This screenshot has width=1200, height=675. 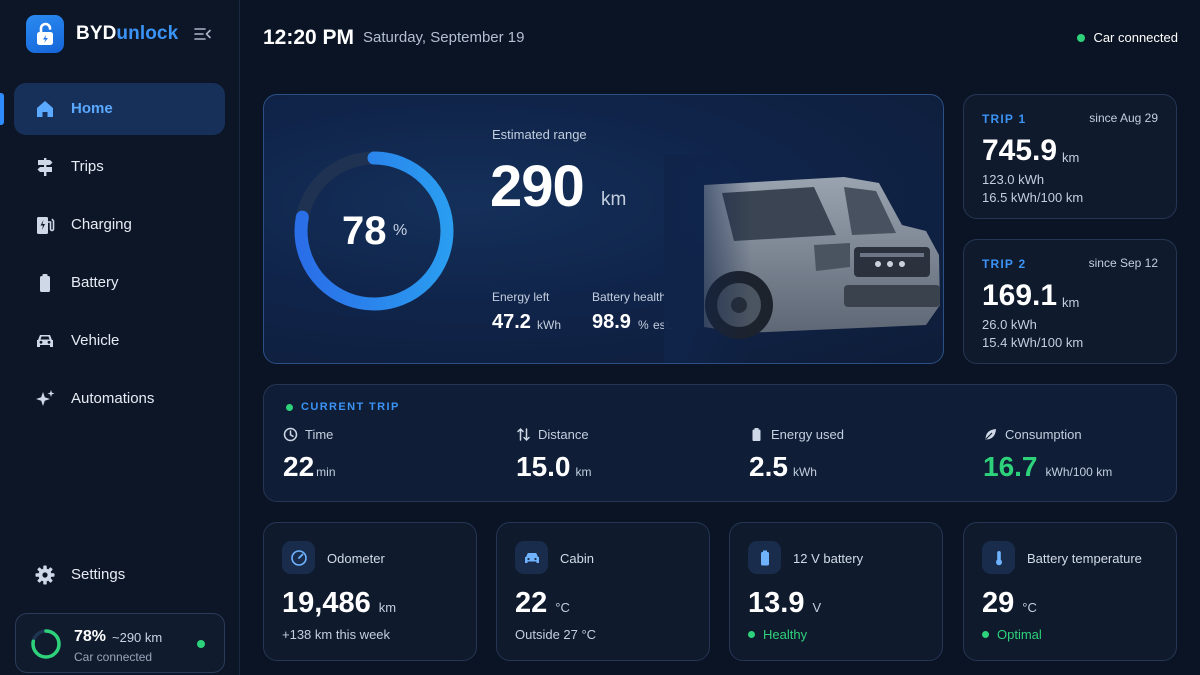 I want to click on status-subtitle: Car connected, so click(x=113, y=657).